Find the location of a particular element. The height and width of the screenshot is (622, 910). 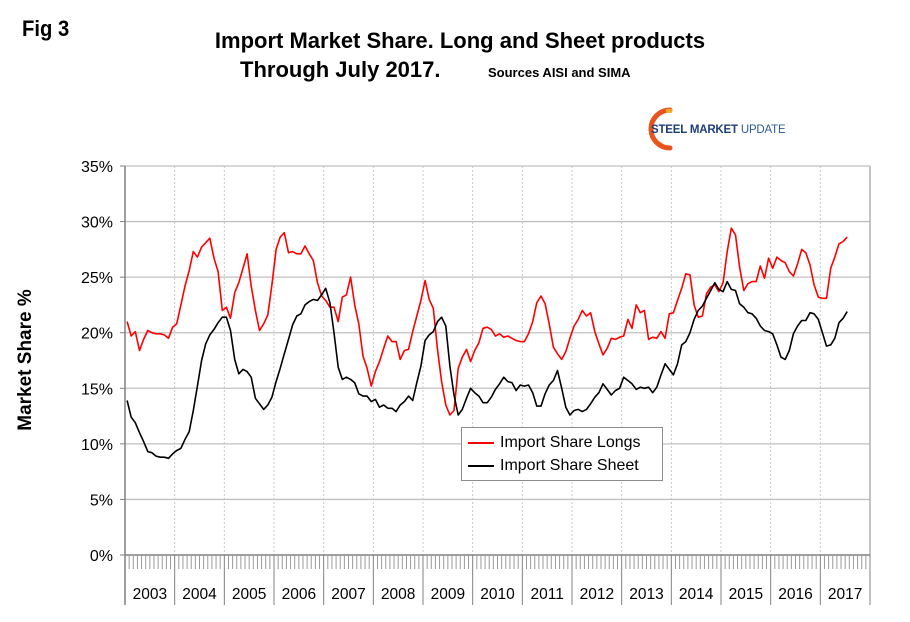

x-year-label: 2009 is located at coordinates (448, 594).